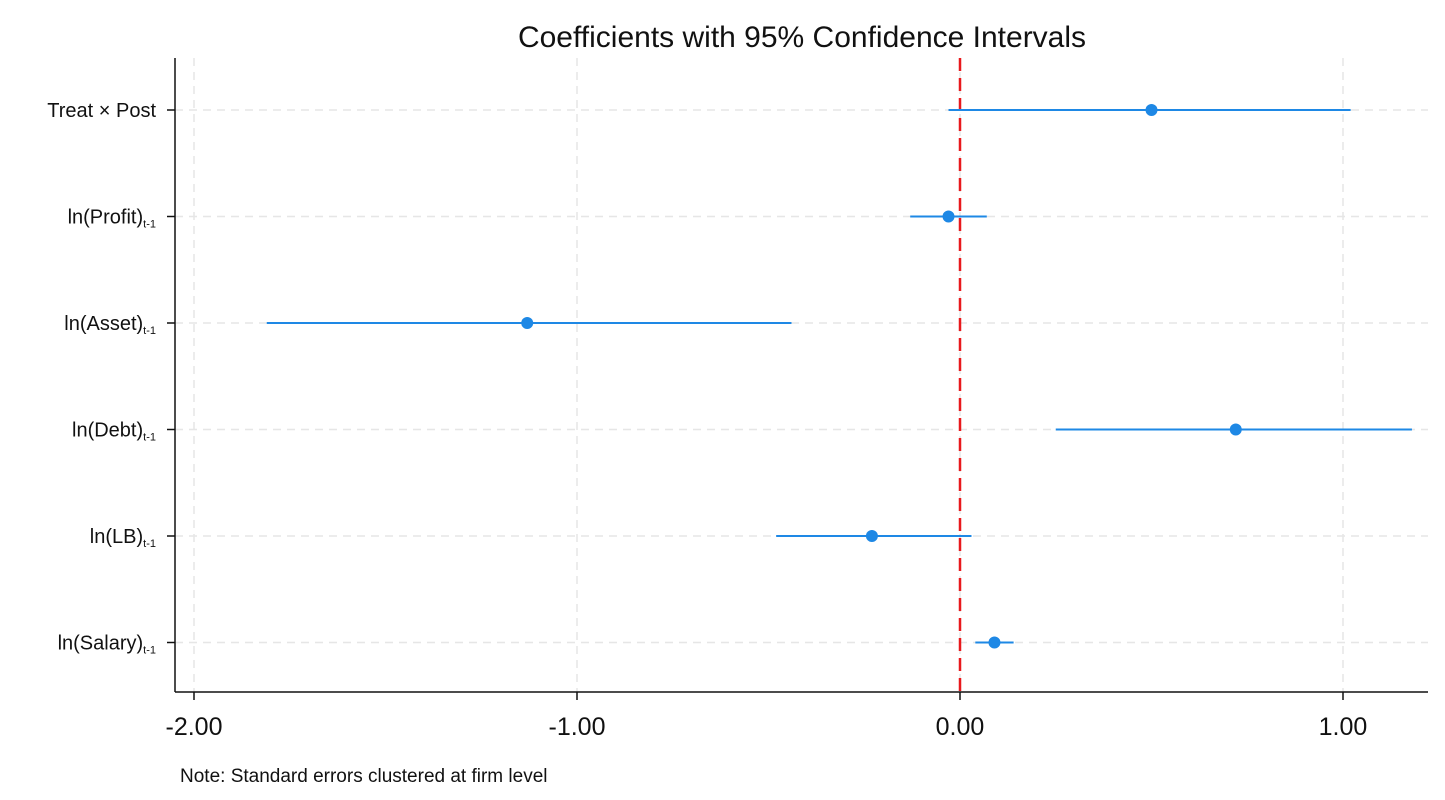 The width and height of the screenshot is (1445, 800). I want to click on y-tick-label-1: ln(Profit)t-1, so click(112, 219).